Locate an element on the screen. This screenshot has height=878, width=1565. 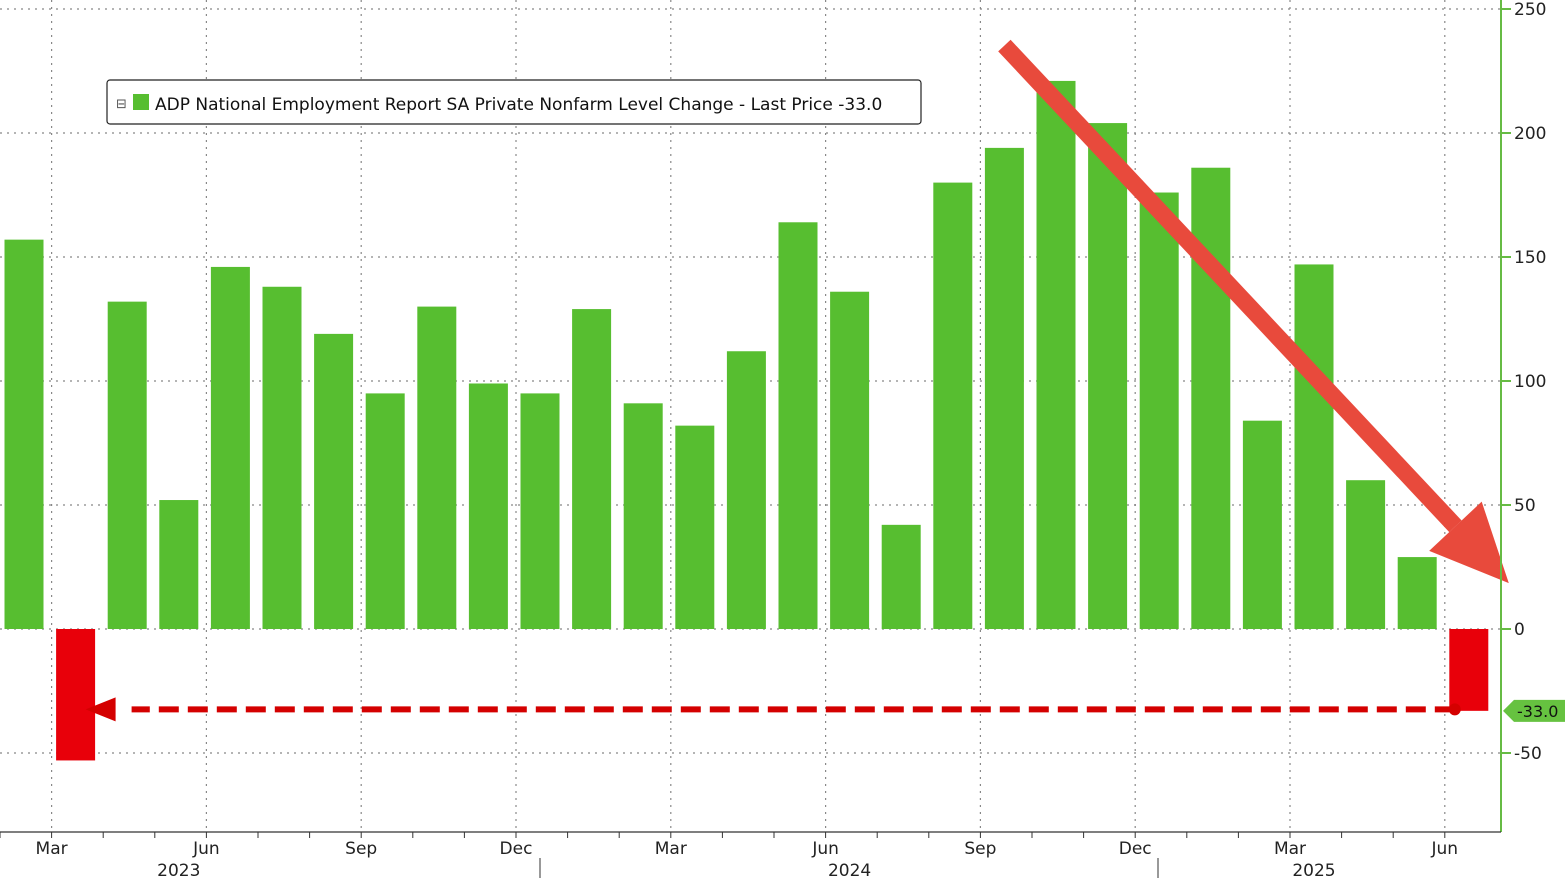
x-year-label: 2023 is located at coordinates (178, 869).